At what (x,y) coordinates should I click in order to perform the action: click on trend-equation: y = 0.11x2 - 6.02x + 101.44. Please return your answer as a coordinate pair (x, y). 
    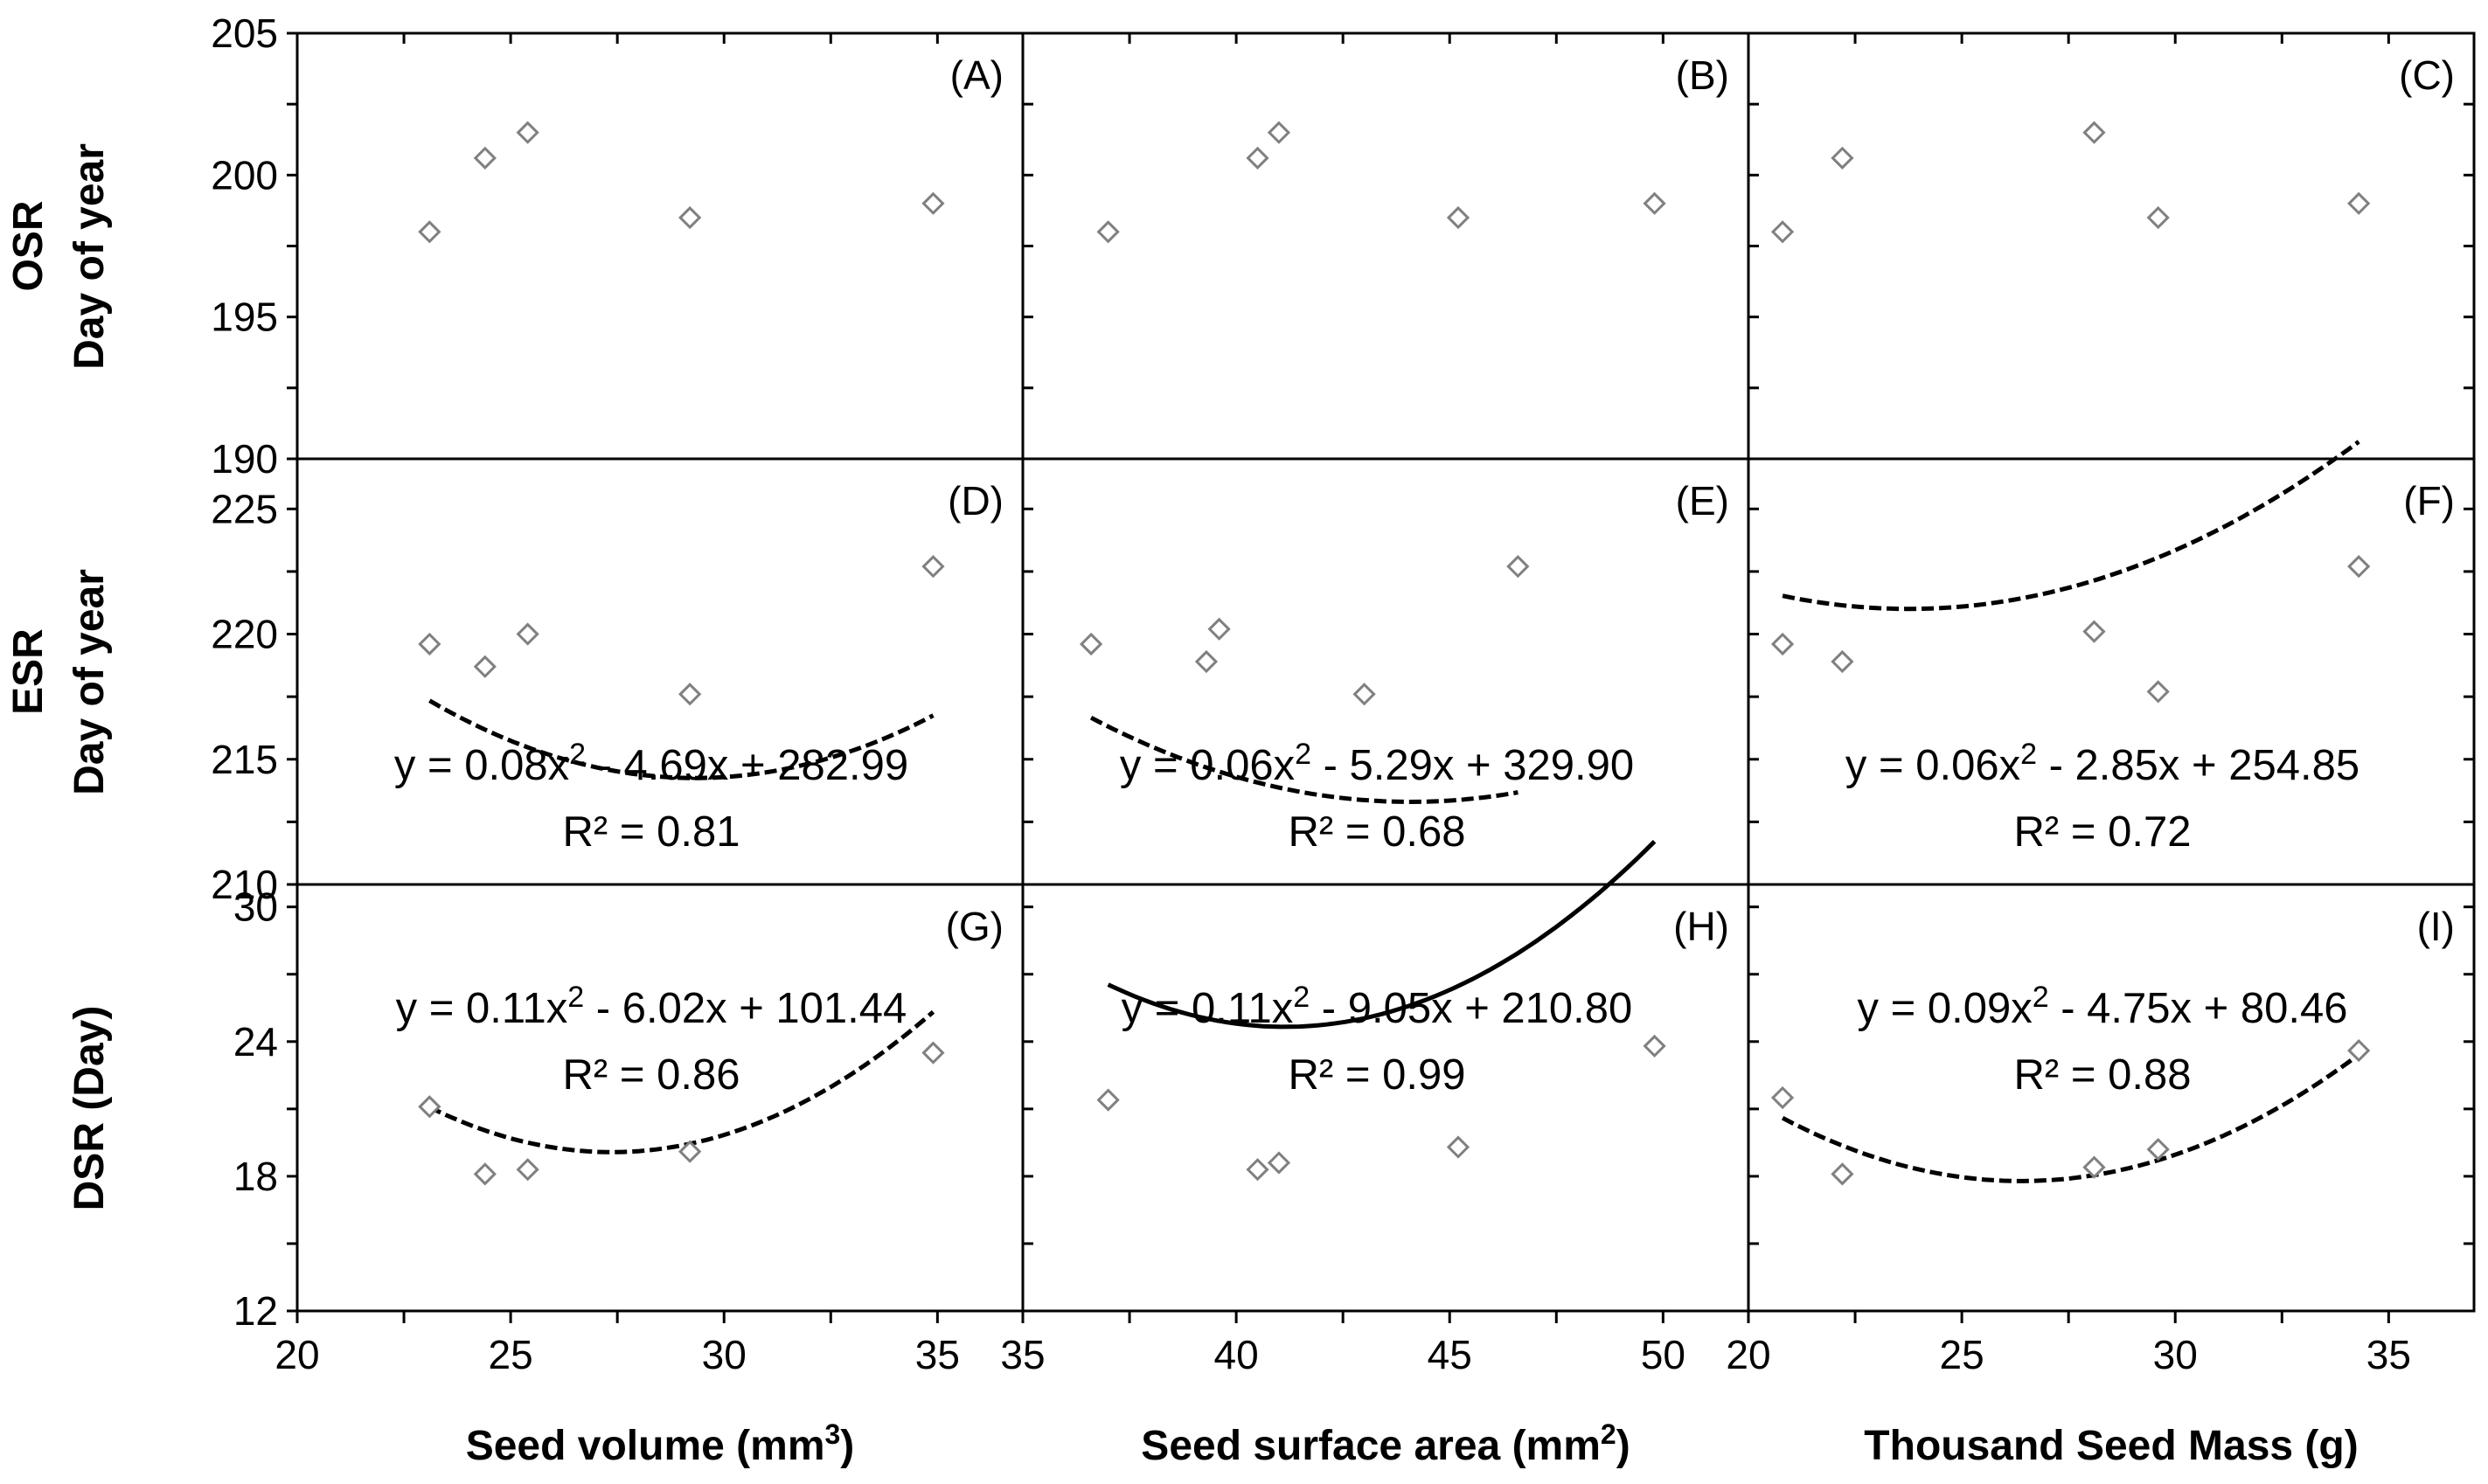
    Looking at the image, I should click on (651, 1007).